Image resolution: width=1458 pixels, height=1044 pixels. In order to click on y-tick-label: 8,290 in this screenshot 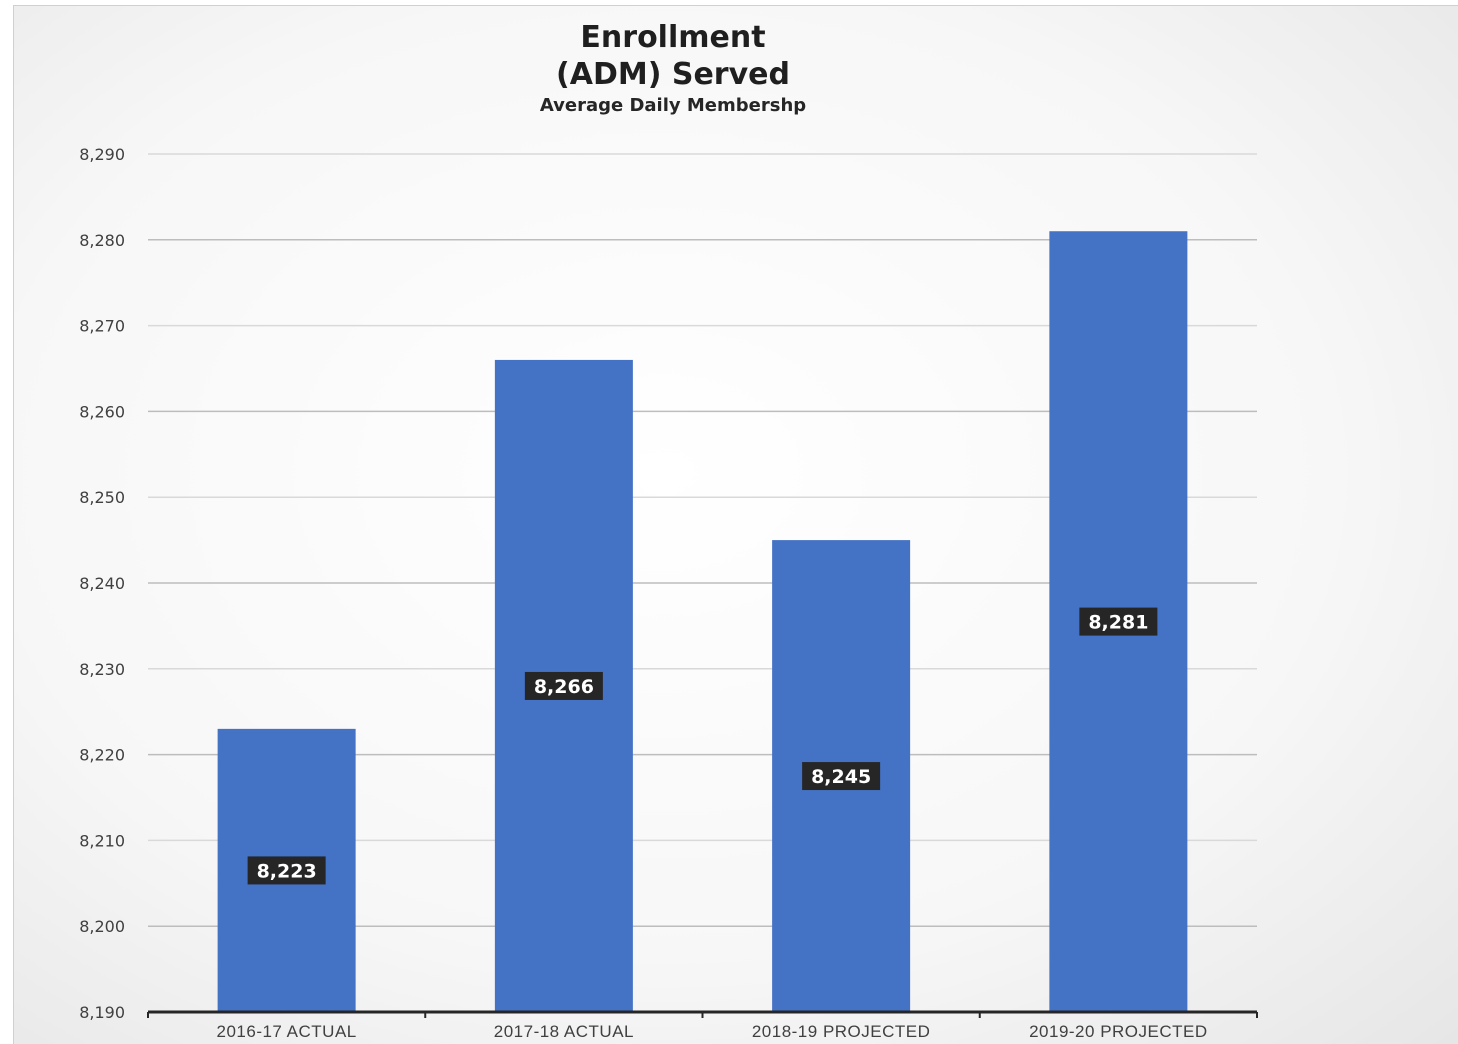, I will do `click(102, 154)`.